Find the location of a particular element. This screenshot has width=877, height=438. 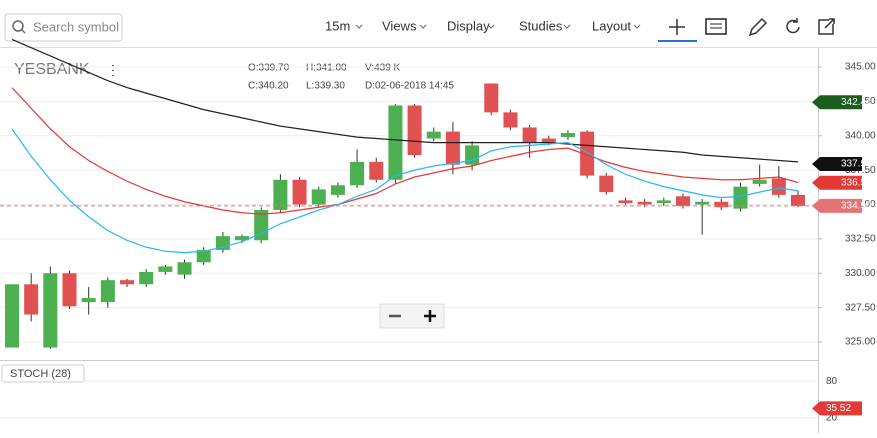

views-menu: Views is located at coordinates (399, 25).